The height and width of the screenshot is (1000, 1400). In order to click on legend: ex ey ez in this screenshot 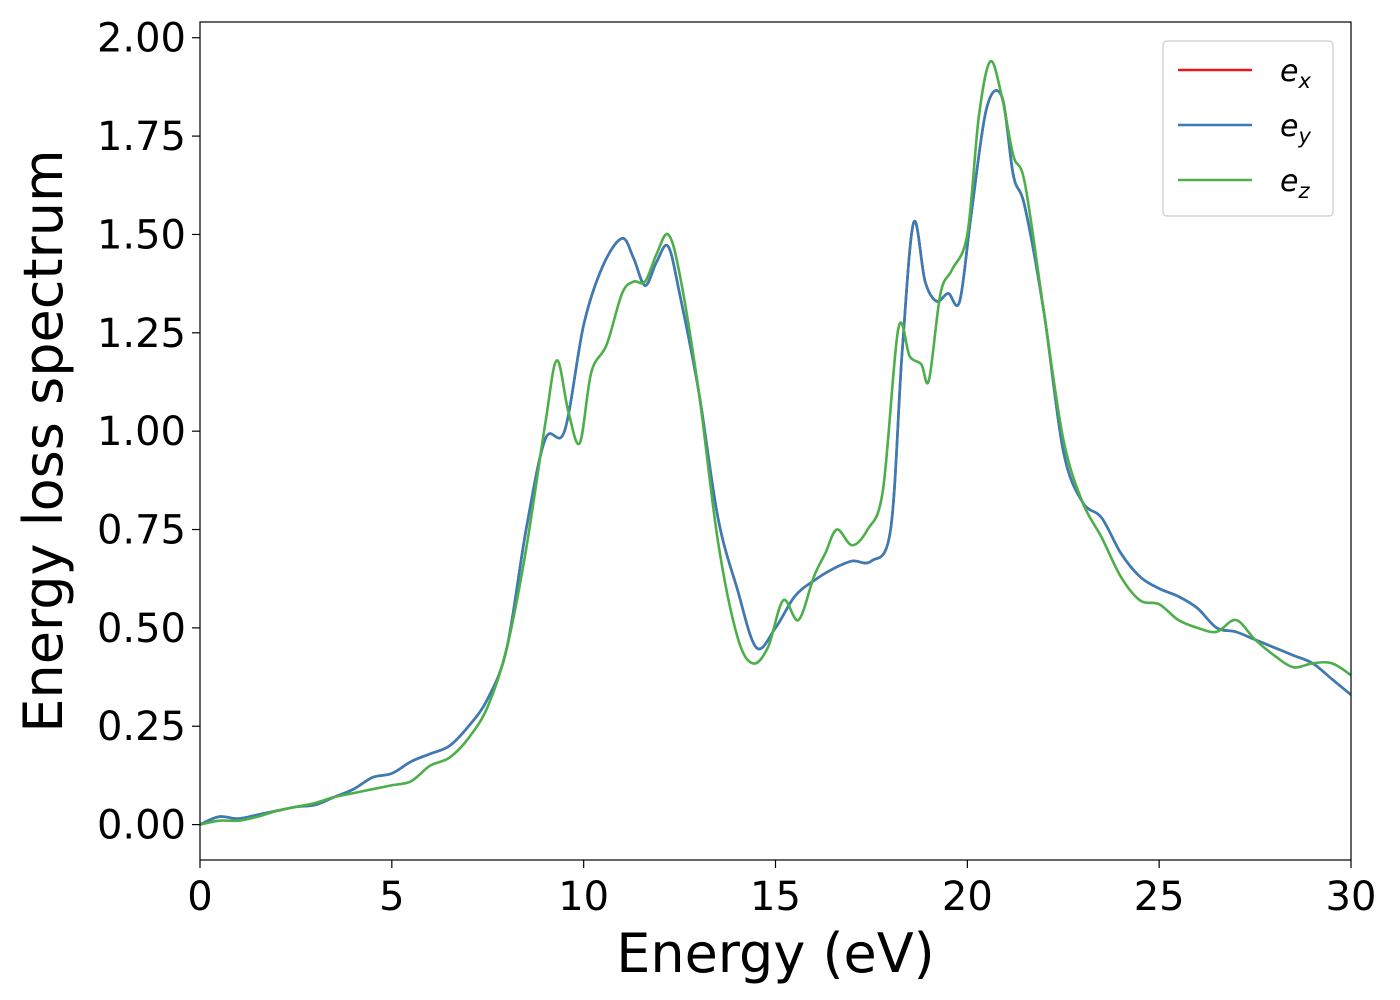, I will do `click(1248, 128)`.